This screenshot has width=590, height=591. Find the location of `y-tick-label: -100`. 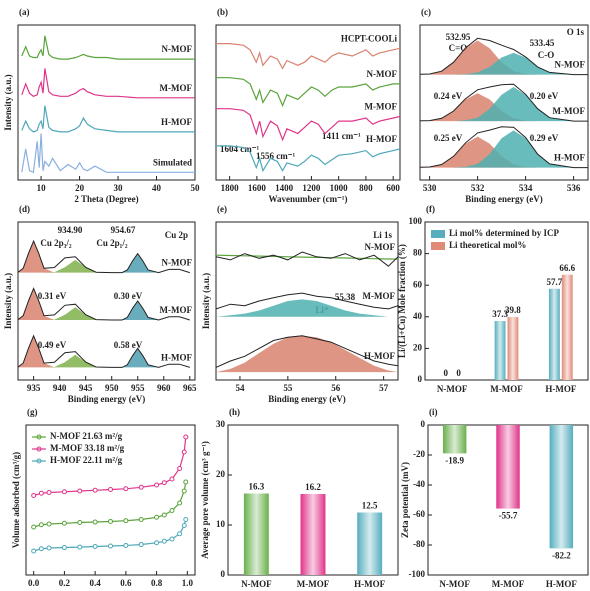

y-tick-label: -100 is located at coordinates (417, 574).